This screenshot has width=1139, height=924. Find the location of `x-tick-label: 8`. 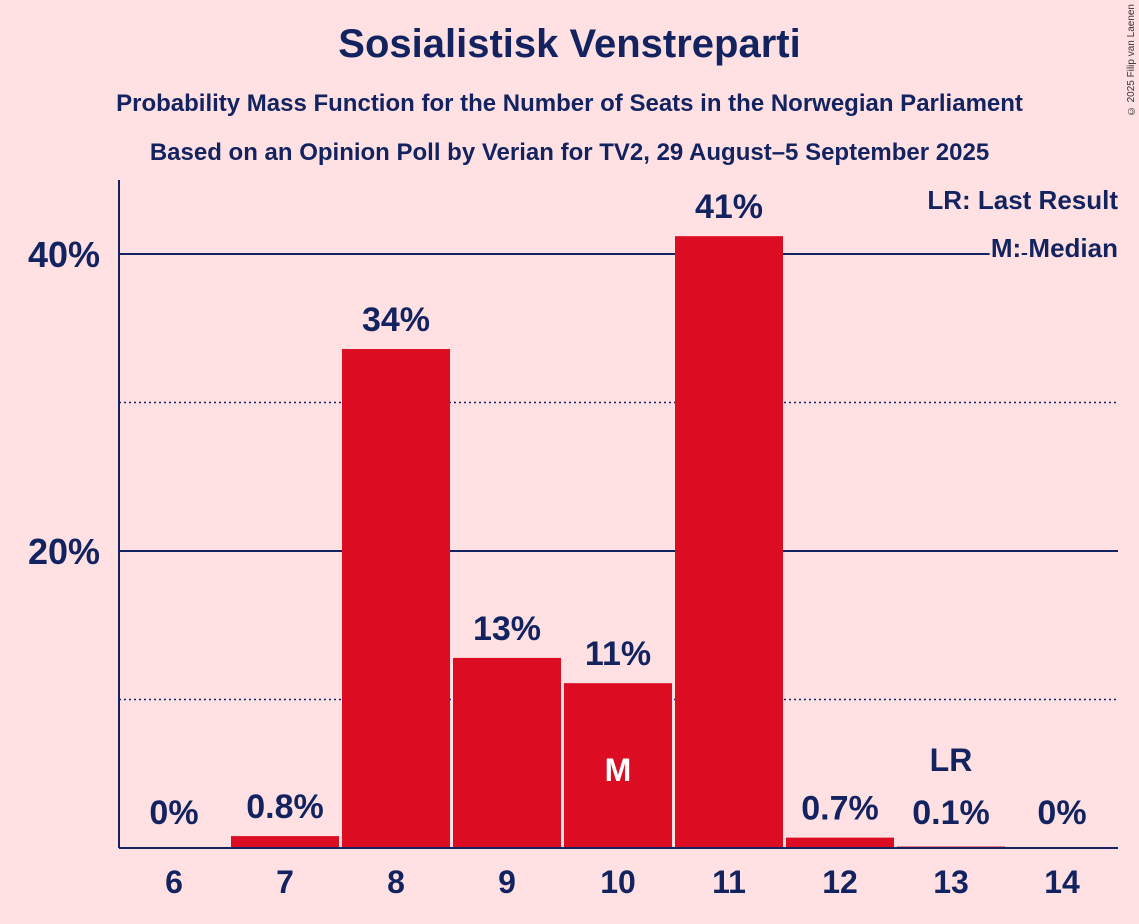

x-tick-label: 8 is located at coordinates (396, 882).